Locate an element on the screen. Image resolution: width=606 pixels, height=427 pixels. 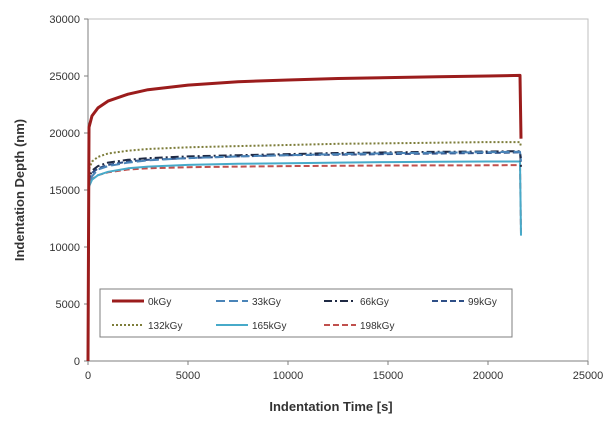
x-tick-label: 20000 is located at coordinates (488, 376).